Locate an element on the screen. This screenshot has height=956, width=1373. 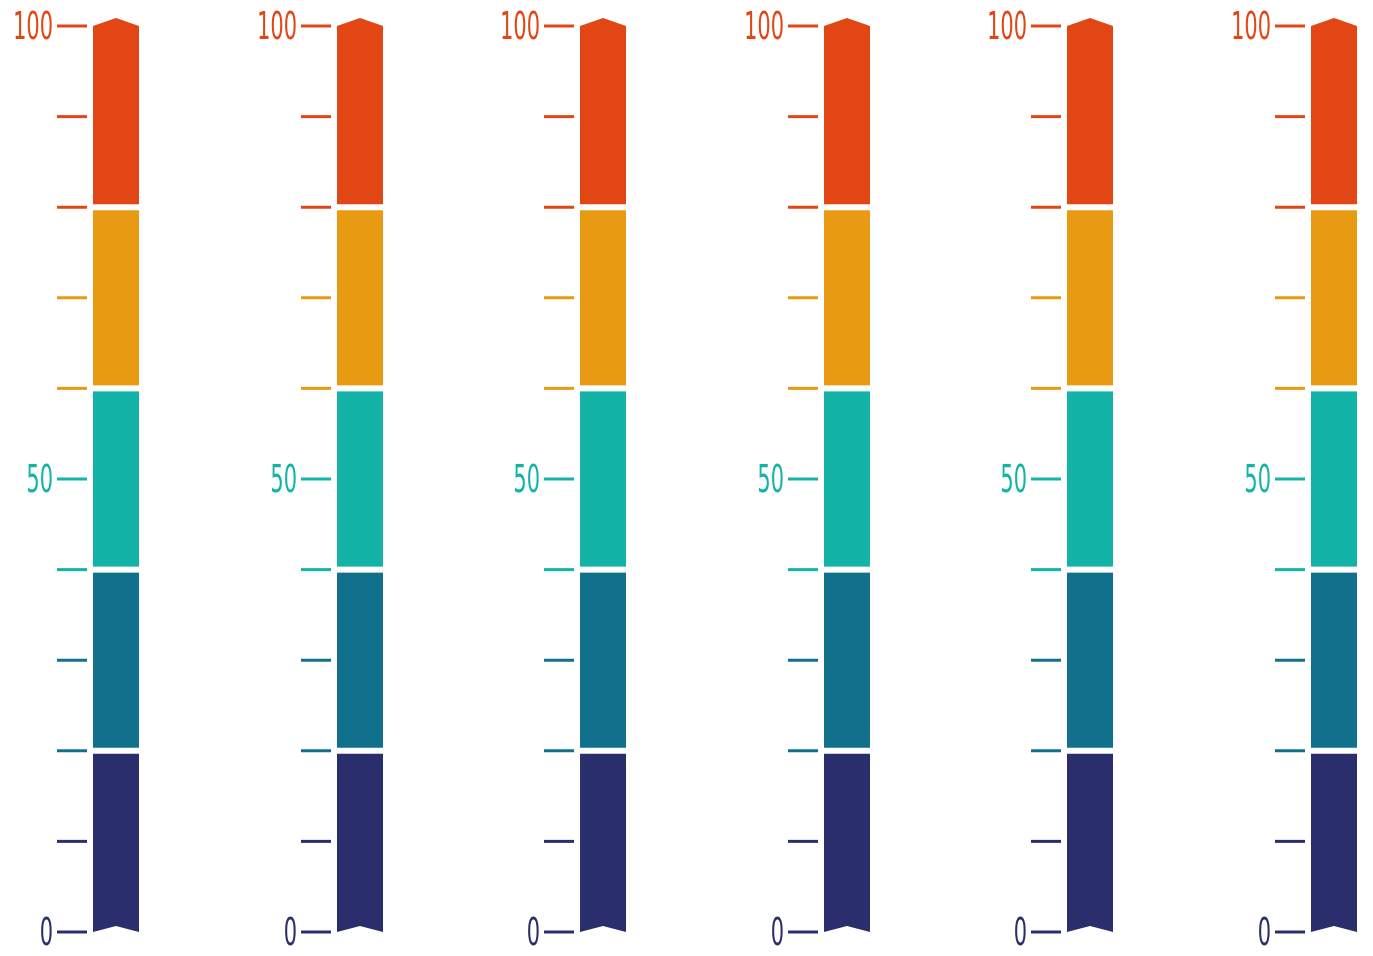
gauge-4-label-100: 100 is located at coordinates (764, 27).